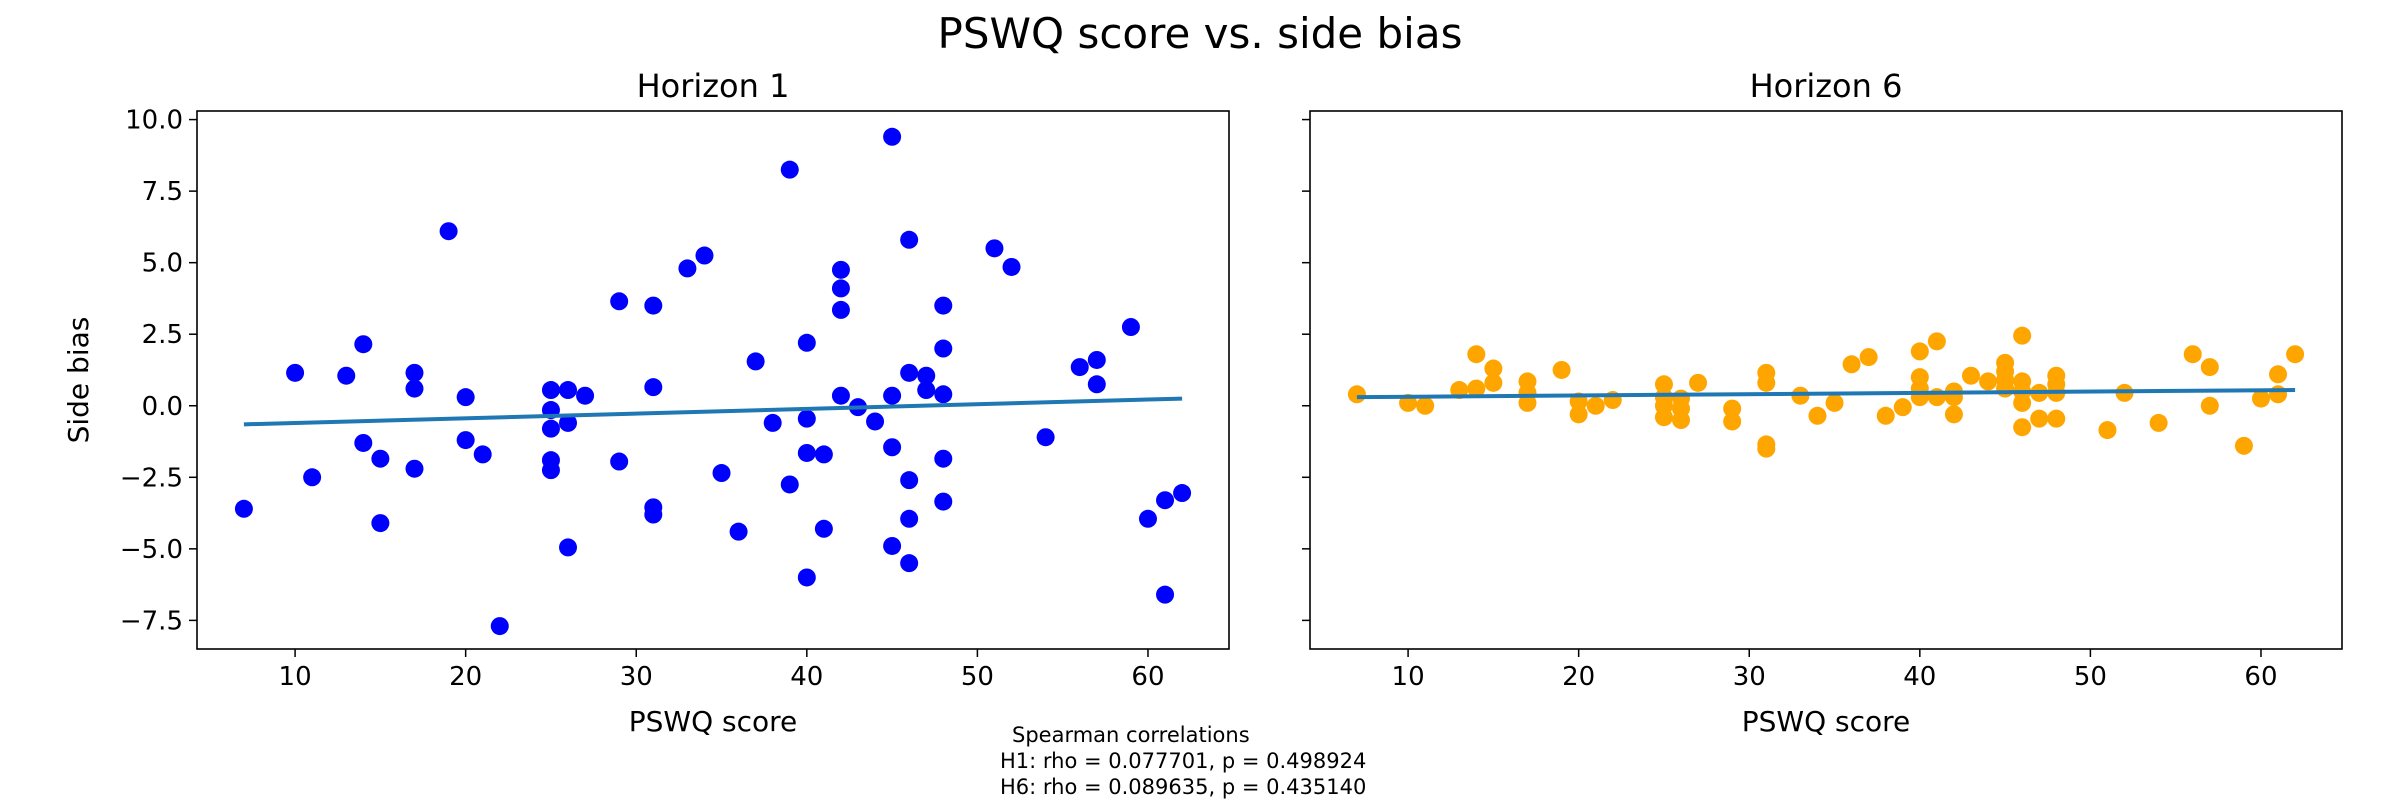 The image size is (2400, 800). I want to click on y-tick-label: 5.0, so click(162, 264).